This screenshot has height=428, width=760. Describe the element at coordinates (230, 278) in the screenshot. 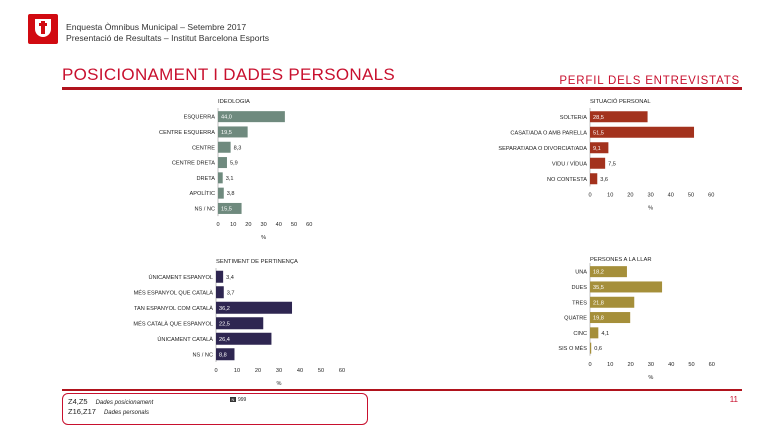

I see `data-label: 3,4` at that location.